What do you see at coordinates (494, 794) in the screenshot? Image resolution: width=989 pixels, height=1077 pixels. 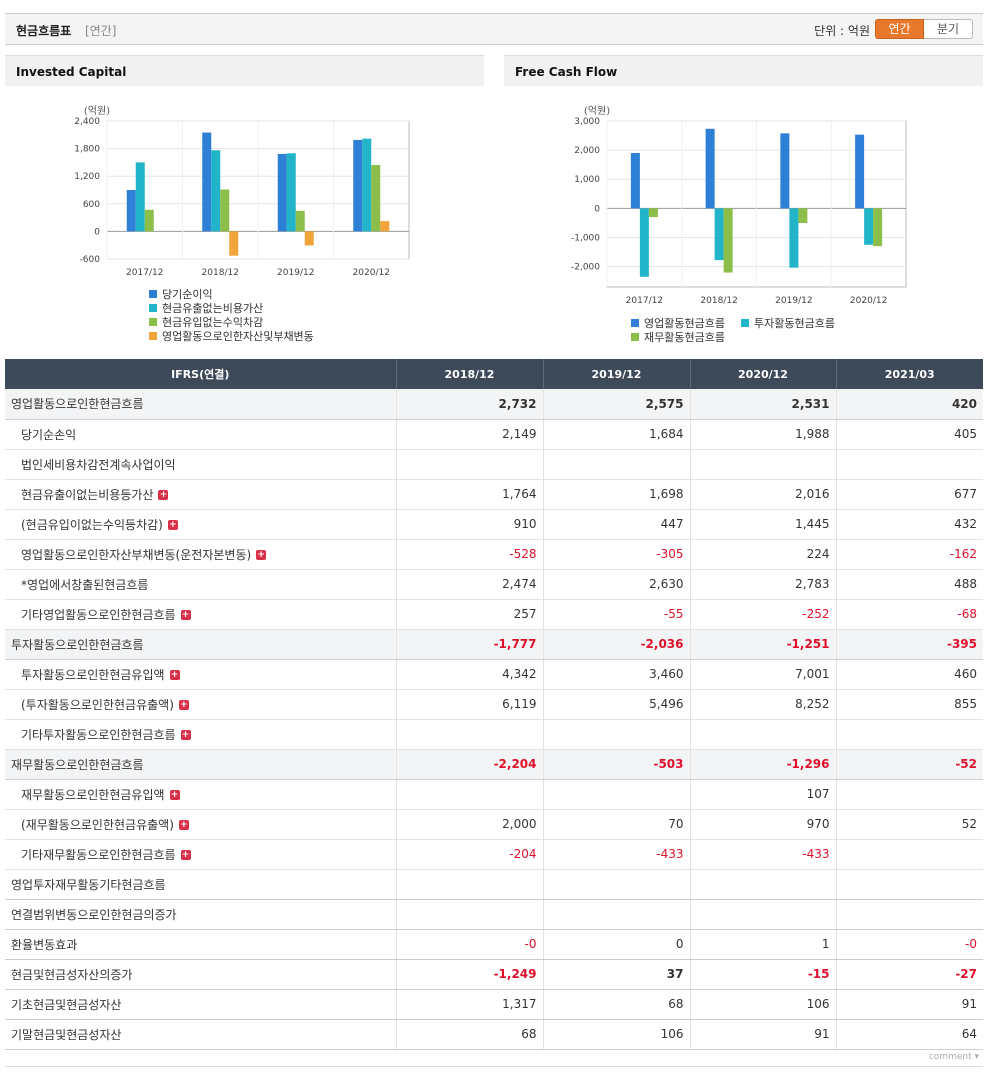 I see `table-row: 재무활동으로인한현금유입액 +107` at bounding box center [494, 794].